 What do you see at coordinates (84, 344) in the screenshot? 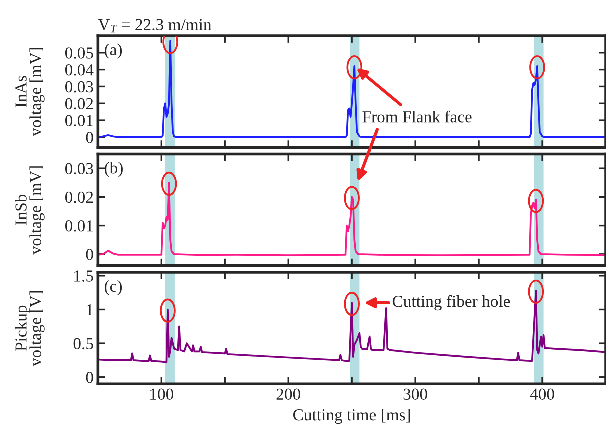
I see `y-tick-label: 0.5` at bounding box center [84, 344].